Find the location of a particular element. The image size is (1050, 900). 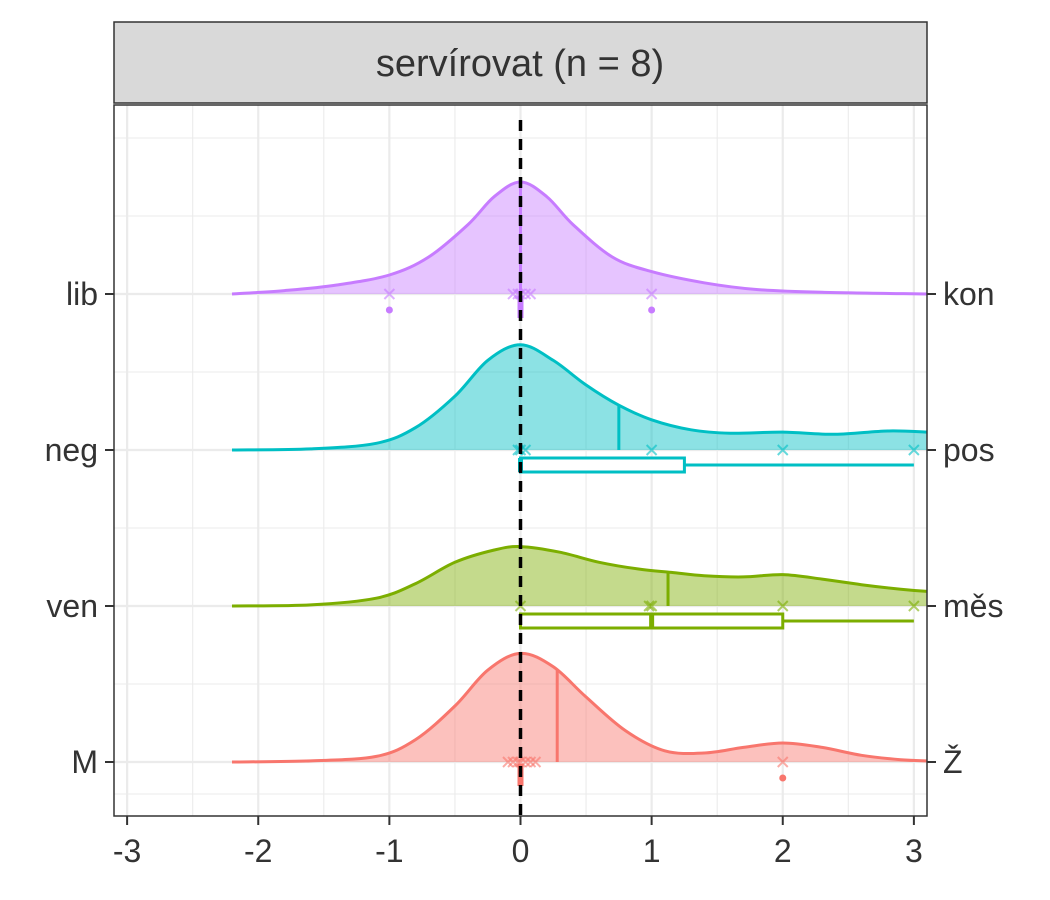

chart-title: servírovat (n = 8) is located at coordinates (520, 64).